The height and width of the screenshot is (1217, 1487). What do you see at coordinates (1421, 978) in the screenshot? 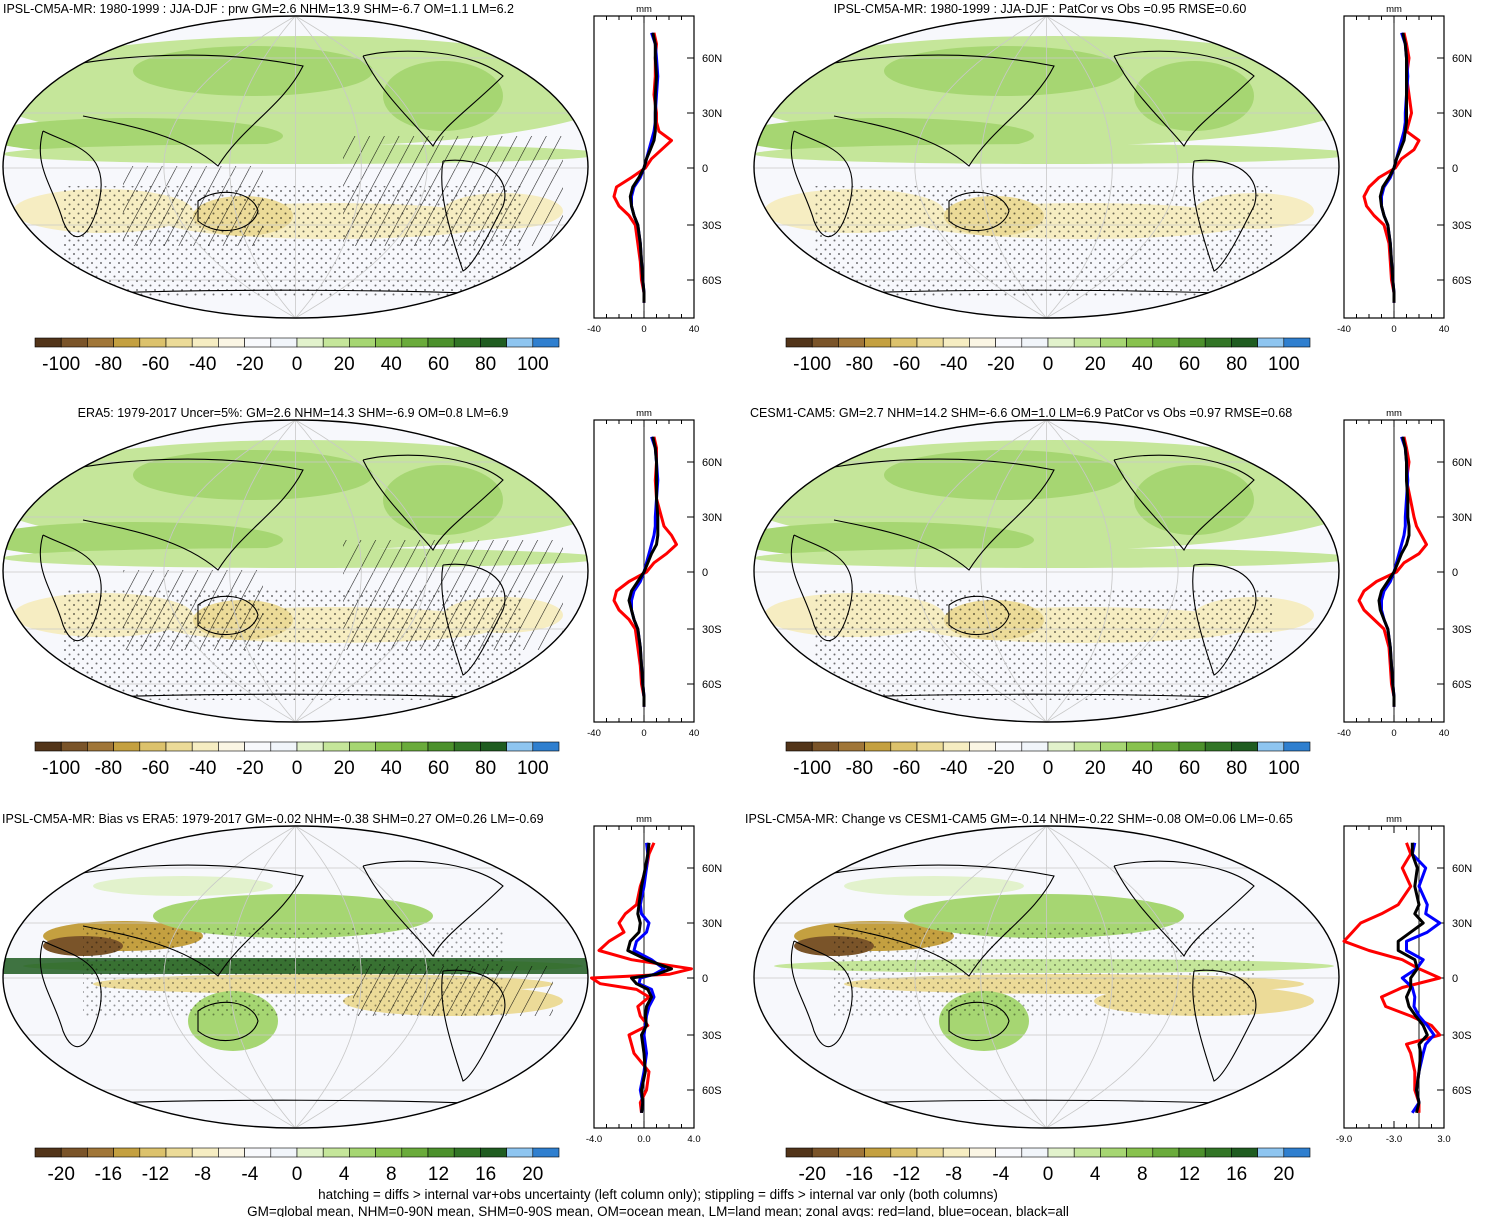
I see `zonal-line-ocean` at bounding box center [1421, 978].